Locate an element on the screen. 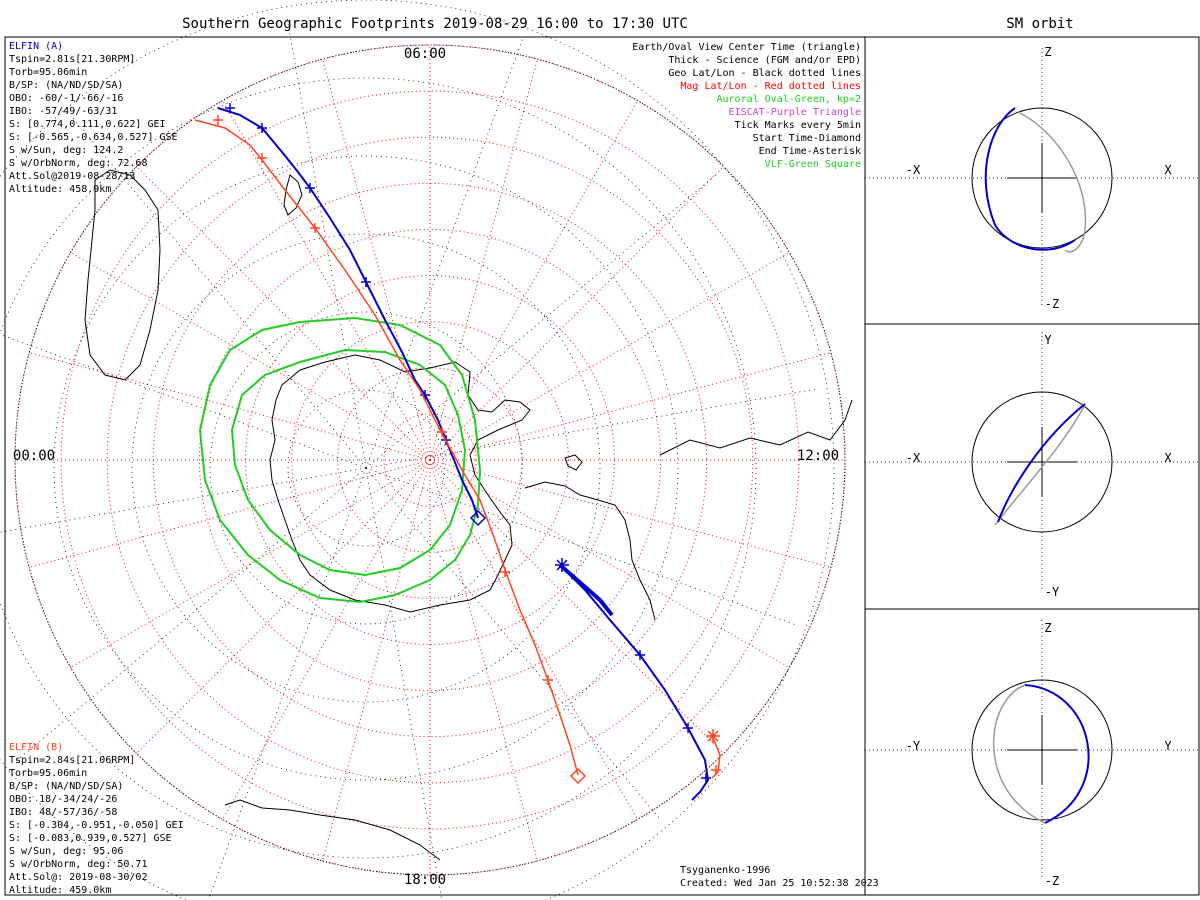 The image size is (1200, 900). sm-axis-label: -Z is located at coordinates (1052, 881).